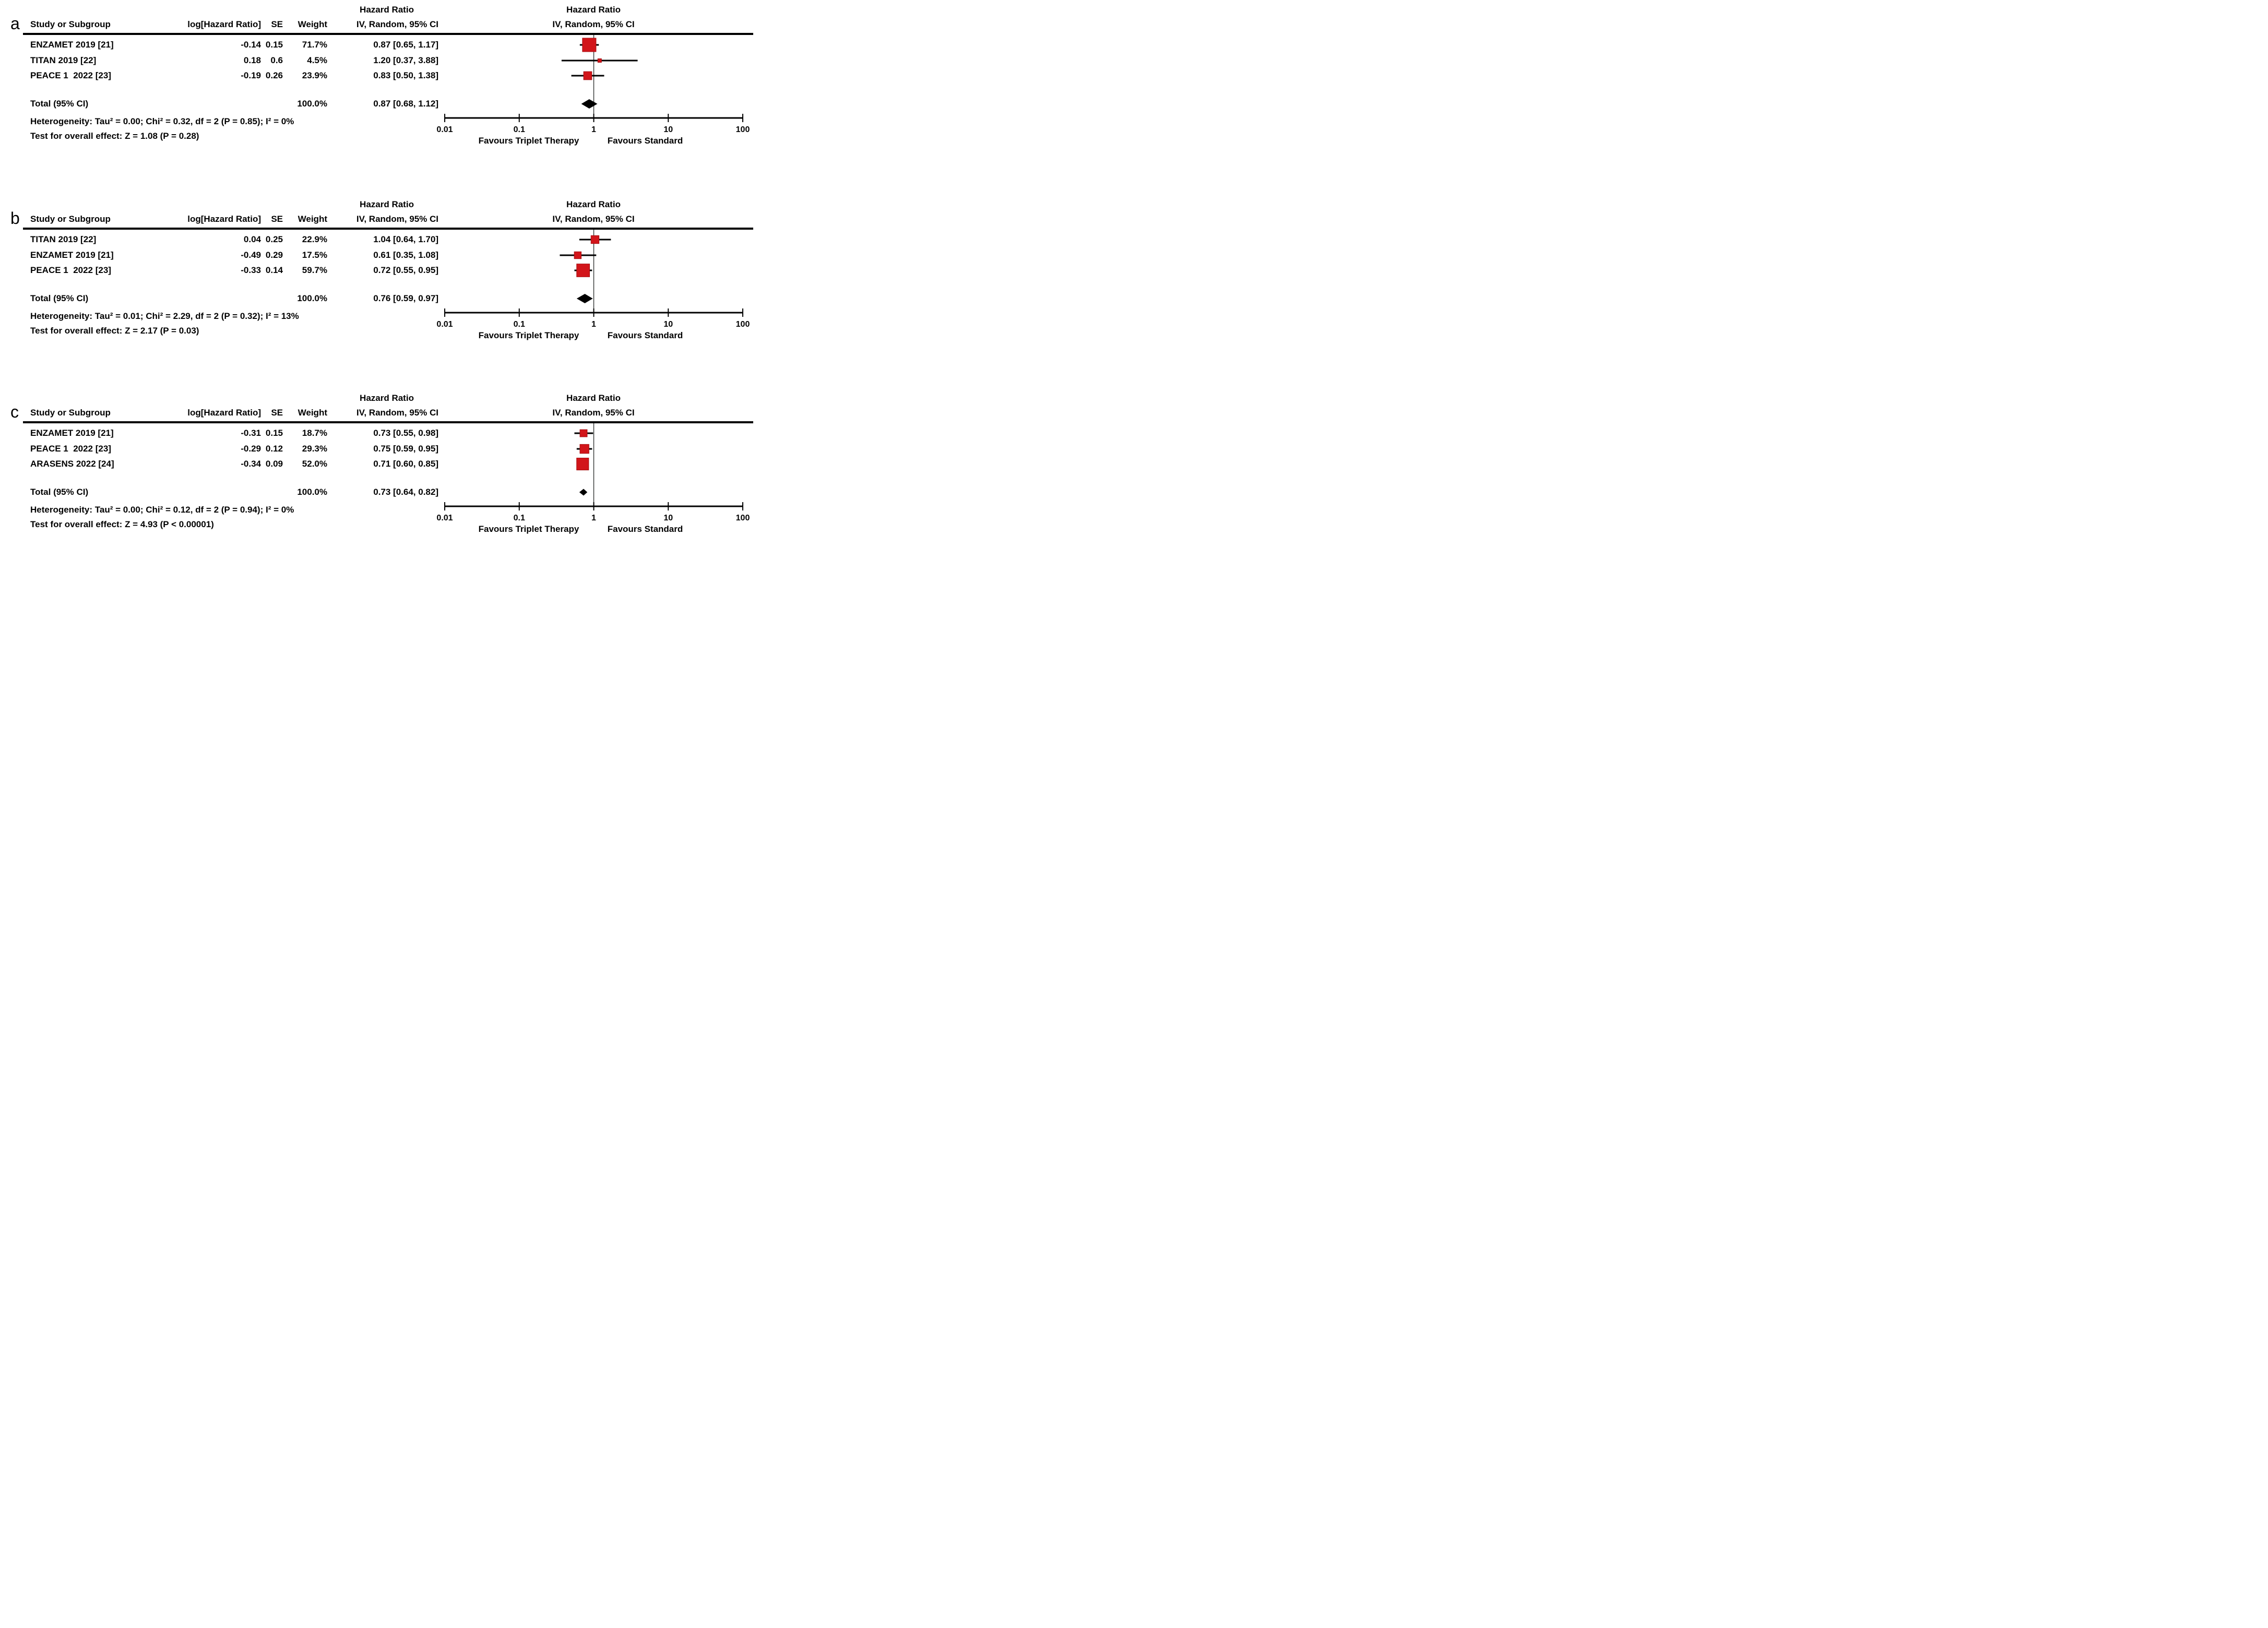  Describe the element at coordinates (314, 239) in the screenshot. I see `study-weight: 22.9%` at that location.